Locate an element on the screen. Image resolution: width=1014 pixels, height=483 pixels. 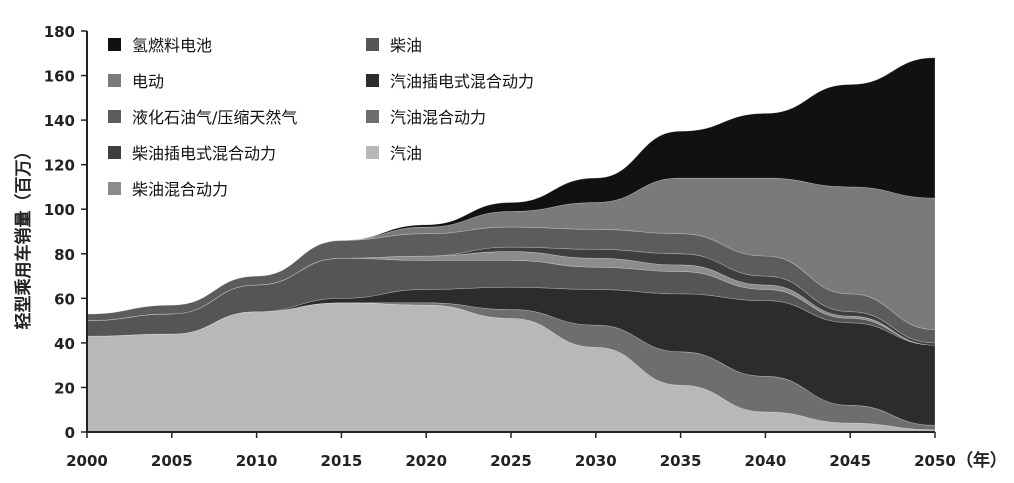
legend-label: 汽油 is located at coordinates (406, 153).